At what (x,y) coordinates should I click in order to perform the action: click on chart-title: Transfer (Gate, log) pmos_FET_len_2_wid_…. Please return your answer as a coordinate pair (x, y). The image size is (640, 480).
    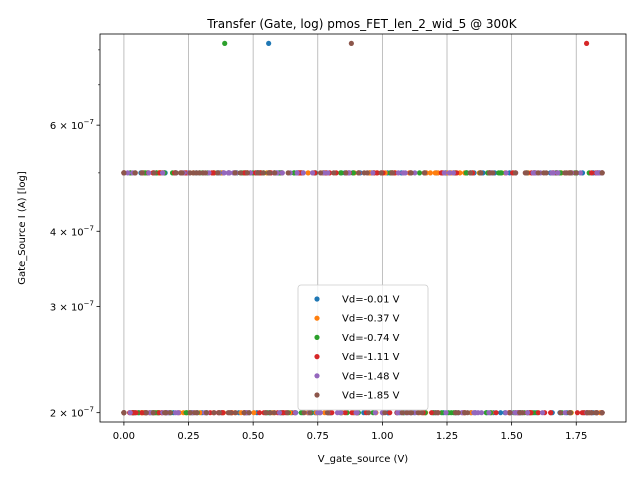
    Looking at the image, I should click on (362, 24).